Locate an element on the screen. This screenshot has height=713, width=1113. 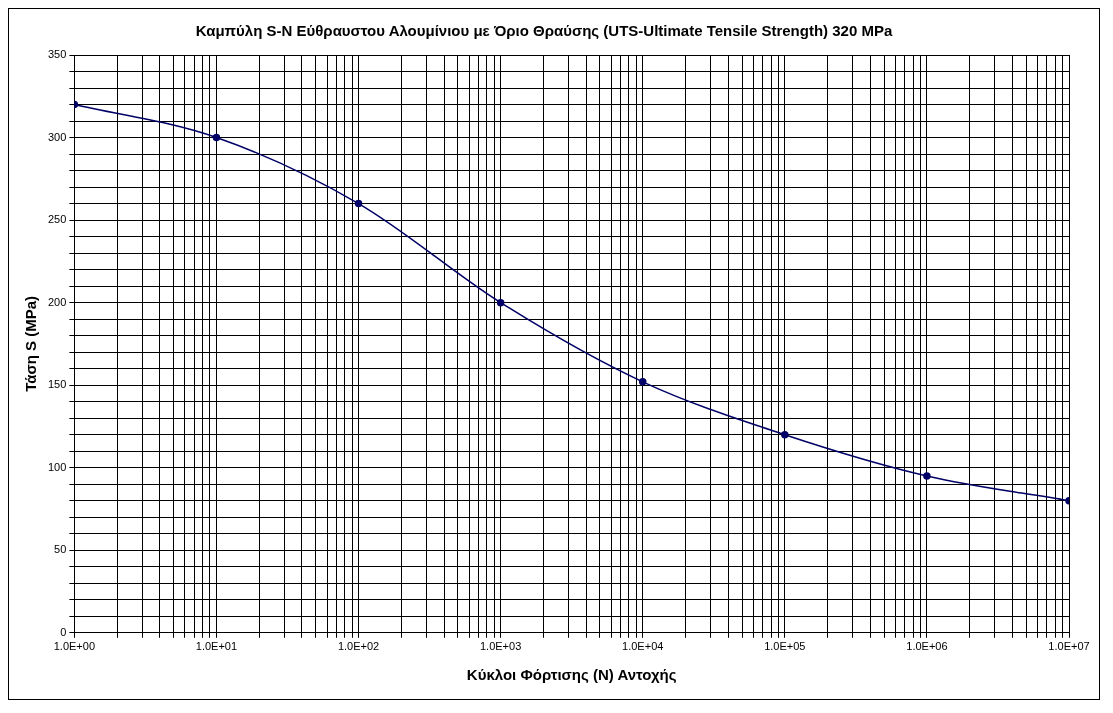
x-tick-label: 1.0E+07 is located at coordinates (1069, 646).